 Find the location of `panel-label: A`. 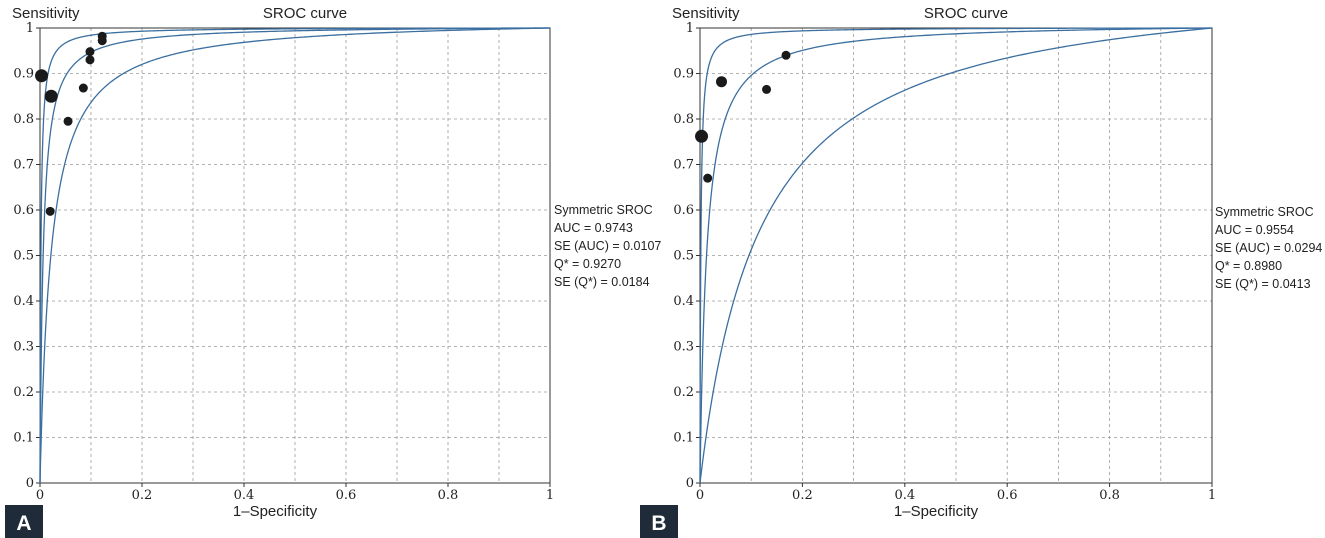

panel-label: A is located at coordinates (23, 523).